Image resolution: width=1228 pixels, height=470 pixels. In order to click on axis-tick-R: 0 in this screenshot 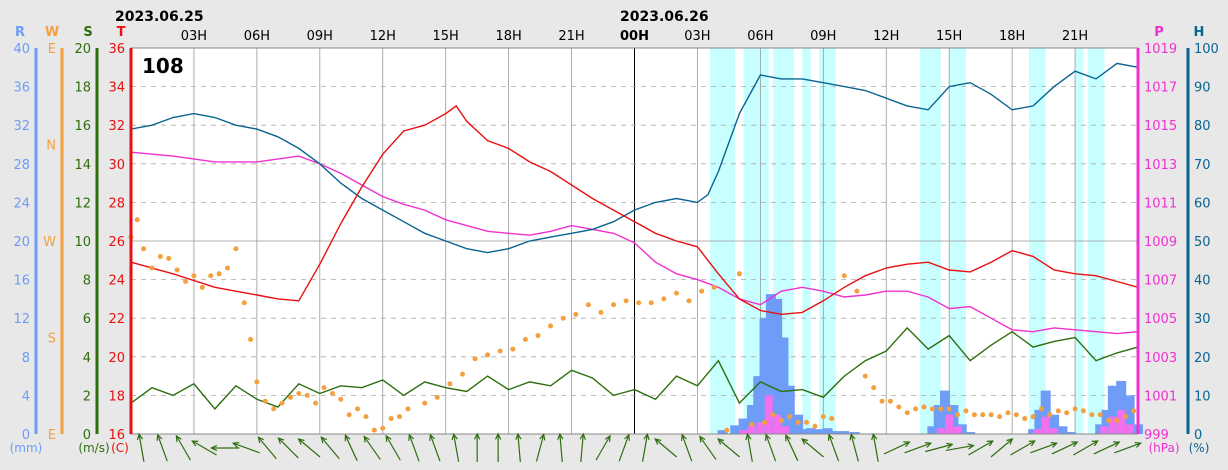, I will do `click(26, 435)`.